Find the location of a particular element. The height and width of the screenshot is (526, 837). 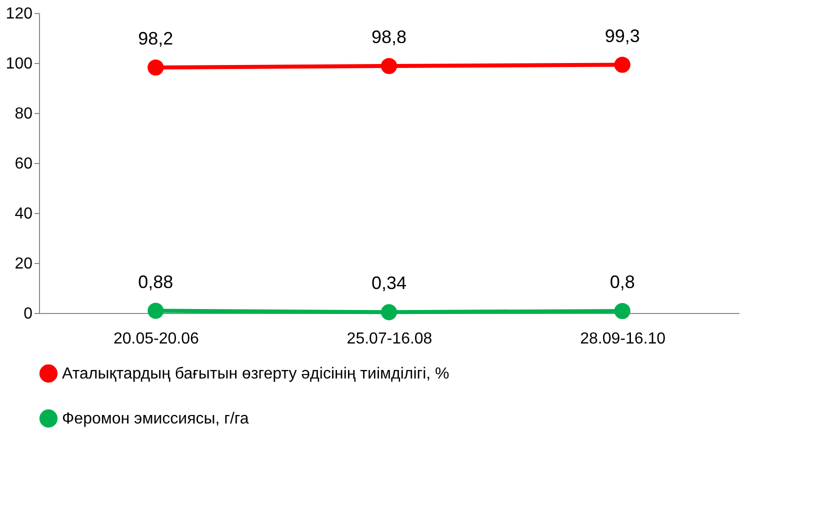

data-label: 98,2 is located at coordinates (156, 38).